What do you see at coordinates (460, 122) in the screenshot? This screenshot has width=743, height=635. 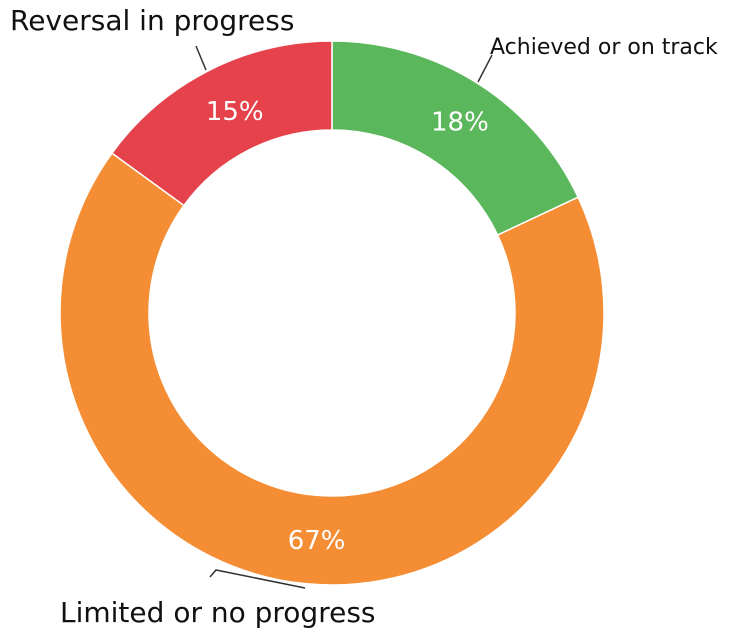 I see `value-label: 18%` at bounding box center [460, 122].